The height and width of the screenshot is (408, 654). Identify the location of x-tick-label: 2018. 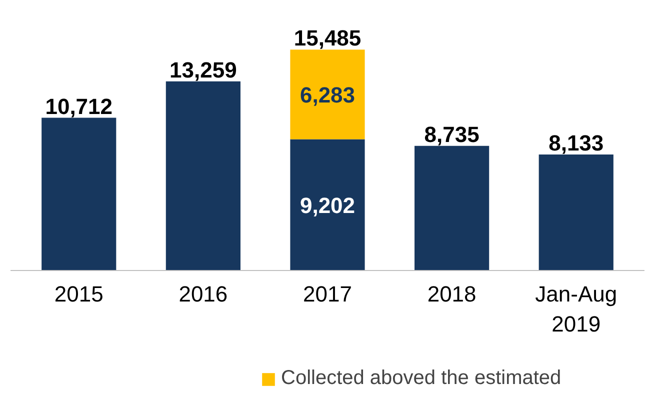
(451, 294).